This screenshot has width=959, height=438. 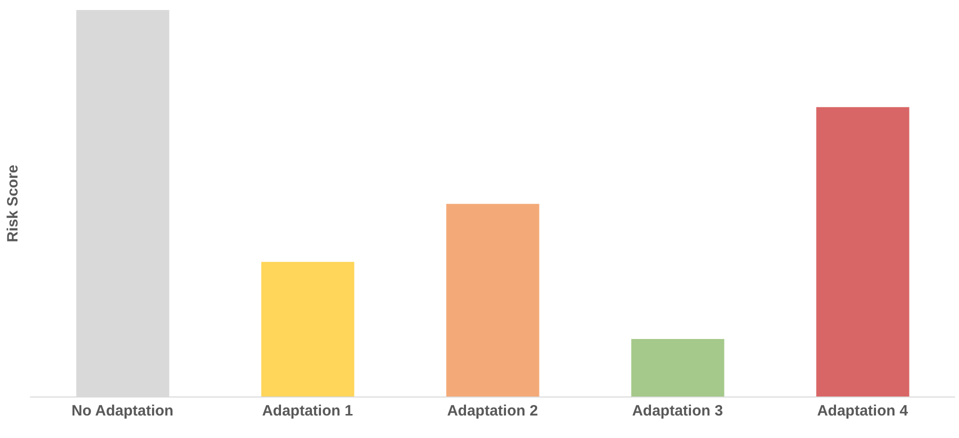 I want to click on x-tick-label: Adaptation 4, so click(x=863, y=411).